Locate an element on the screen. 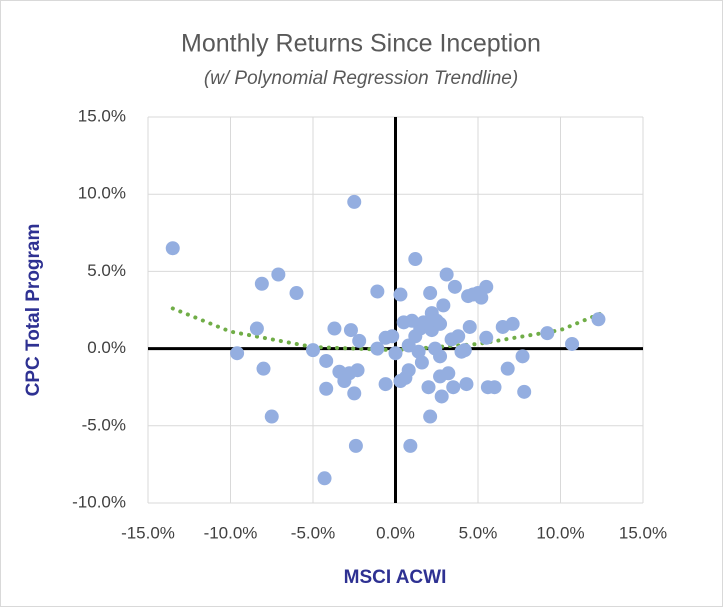 The height and width of the screenshot is (612, 723). x-tick-label: 0.0% is located at coordinates (395, 532).